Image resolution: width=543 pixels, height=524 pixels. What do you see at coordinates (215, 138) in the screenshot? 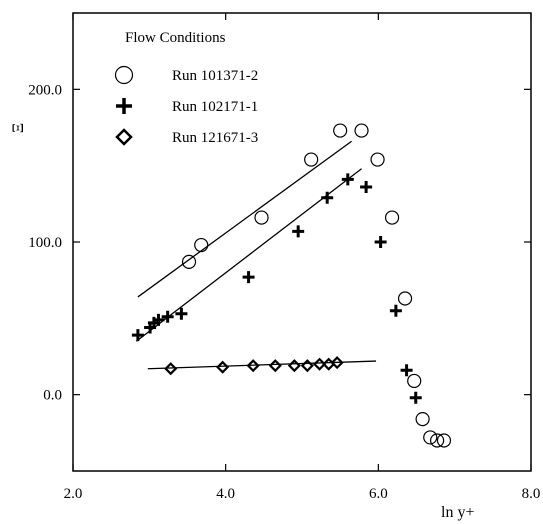
I see `legend-label: Run 121671-3` at bounding box center [215, 138].